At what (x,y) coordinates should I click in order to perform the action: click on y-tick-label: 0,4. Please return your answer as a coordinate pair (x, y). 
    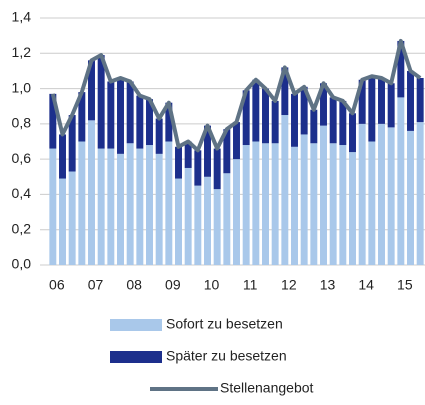
    Looking at the image, I should click on (22, 193).